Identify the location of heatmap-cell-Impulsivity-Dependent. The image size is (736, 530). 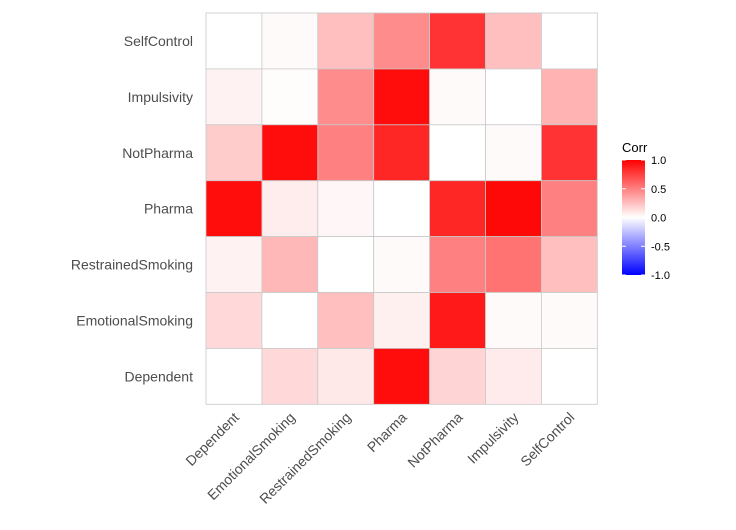
(234, 97).